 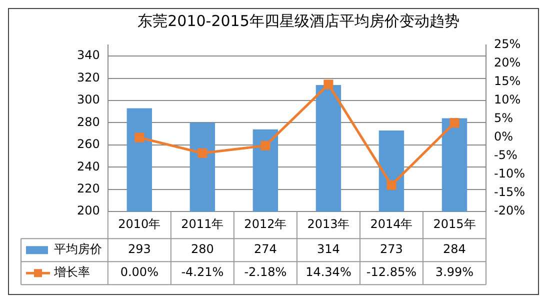 I want to click on chart-title: 东莞2010-2015年四星级酒店平均房价变动趋势, so click(x=299, y=21).